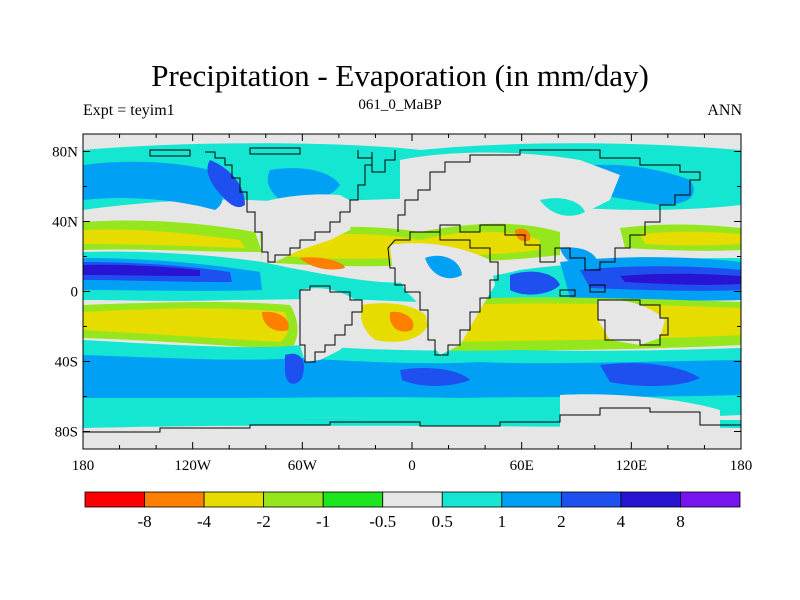 Image resolution: width=800 pixels, height=600 pixels. I want to click on southern-america-wet, so click(295, 368).